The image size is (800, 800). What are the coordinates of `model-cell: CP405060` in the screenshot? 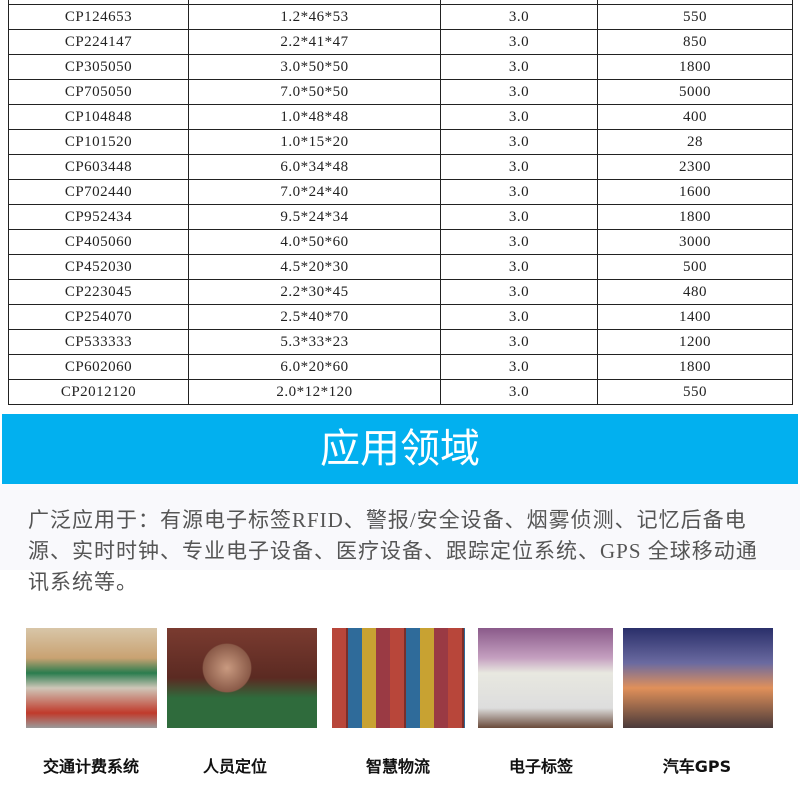 It's located at (98, 242).